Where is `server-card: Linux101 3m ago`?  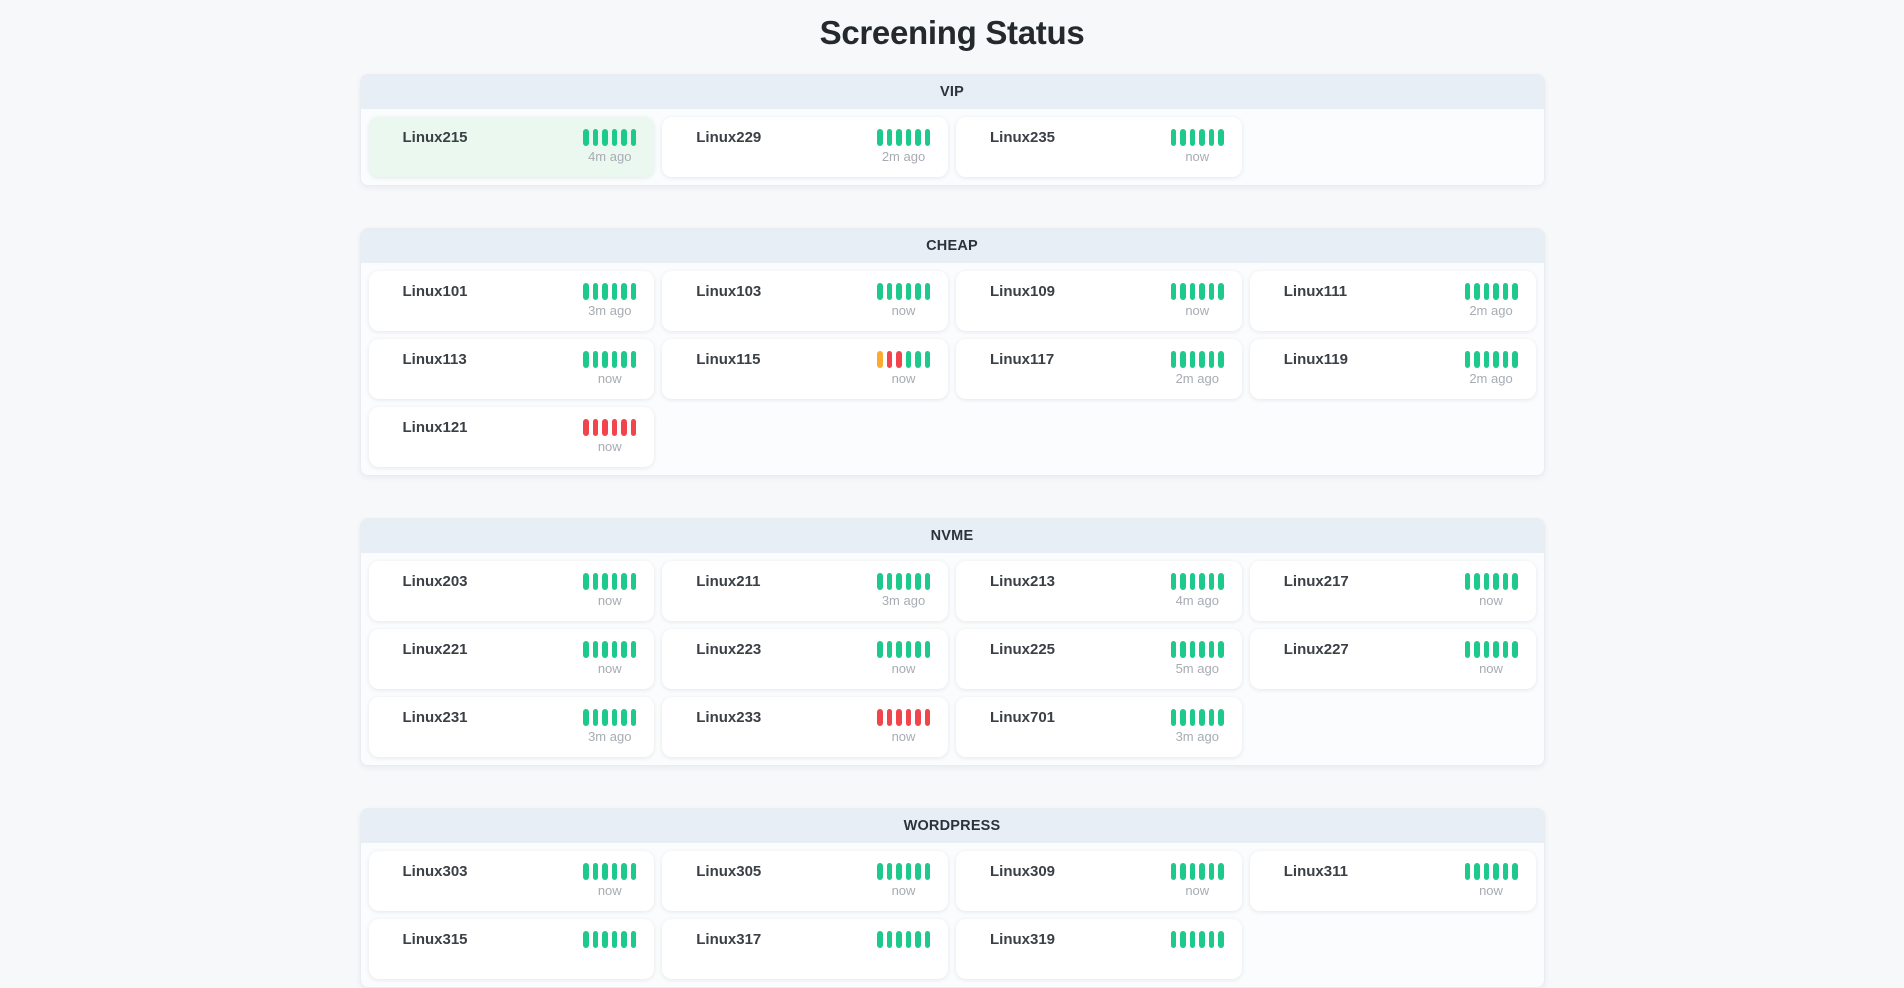
server-card: Linux101 3m ago is located at coordinates (511, 301).